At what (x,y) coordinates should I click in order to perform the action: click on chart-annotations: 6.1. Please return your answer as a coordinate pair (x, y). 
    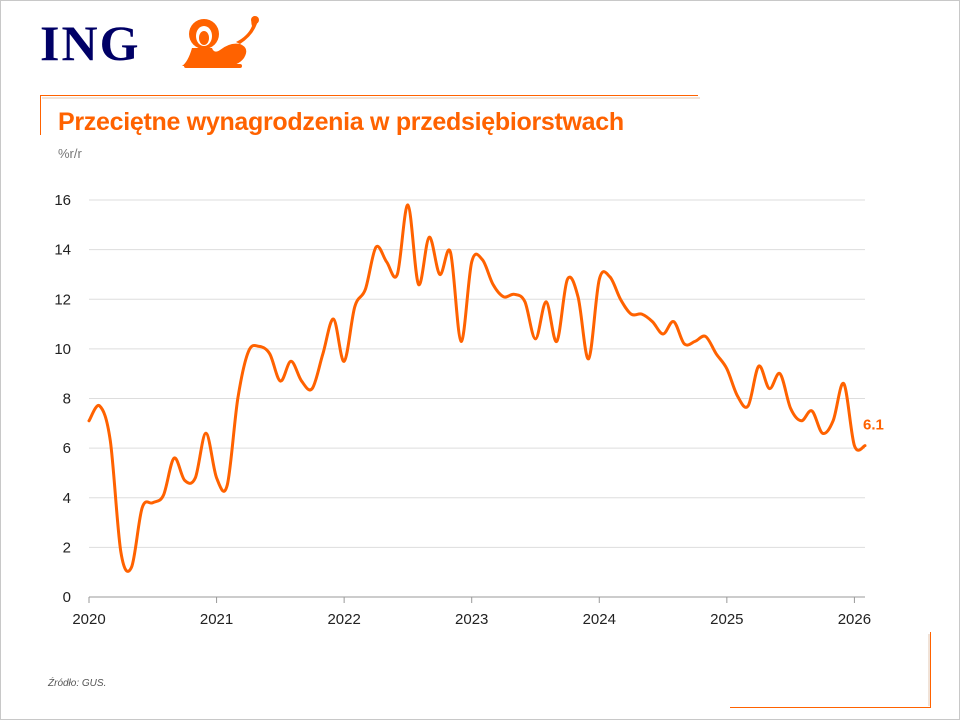
    Looking at the image, I should click on (873, 425).